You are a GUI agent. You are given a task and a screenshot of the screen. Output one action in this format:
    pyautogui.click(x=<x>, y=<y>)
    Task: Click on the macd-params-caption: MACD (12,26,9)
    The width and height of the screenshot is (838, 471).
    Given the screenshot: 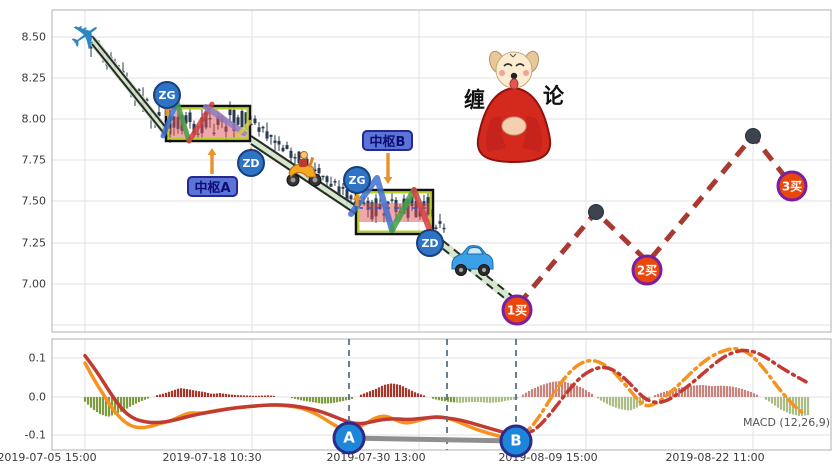 What is the action you would take?
    pyautogui.click(x=786, y=422)
    